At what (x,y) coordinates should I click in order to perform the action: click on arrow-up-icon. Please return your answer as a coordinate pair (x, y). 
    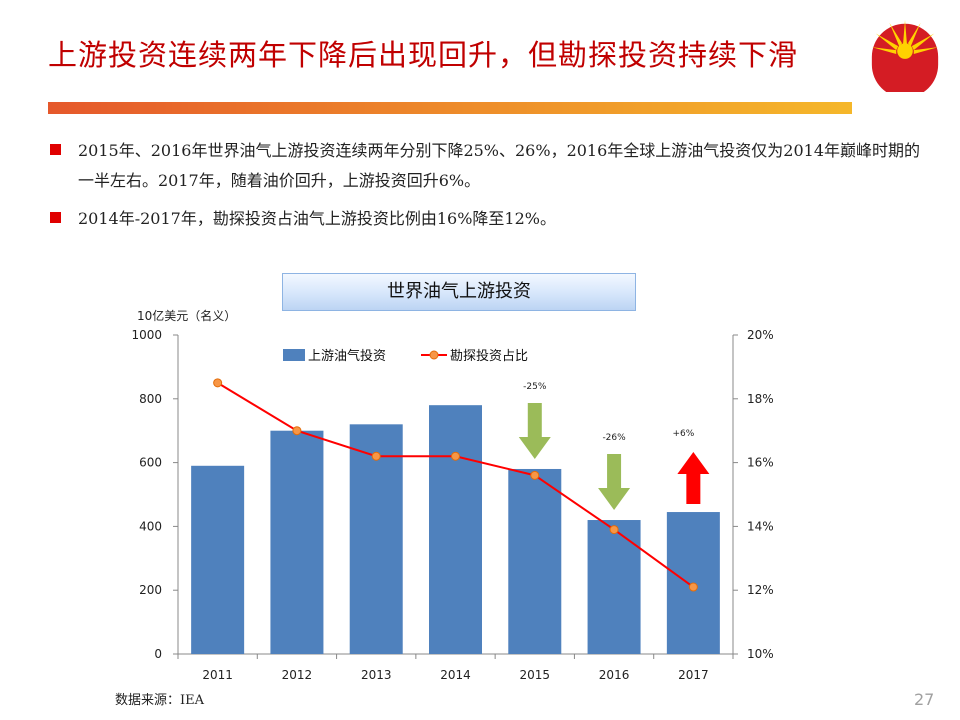
    Looking at the image, I should click on (693, 478).